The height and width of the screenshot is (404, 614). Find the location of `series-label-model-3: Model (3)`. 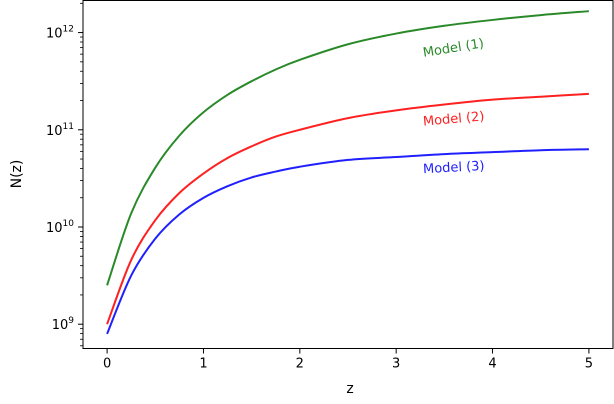

series-label-model-3: Model (3) is located at coordinates (454, 168).